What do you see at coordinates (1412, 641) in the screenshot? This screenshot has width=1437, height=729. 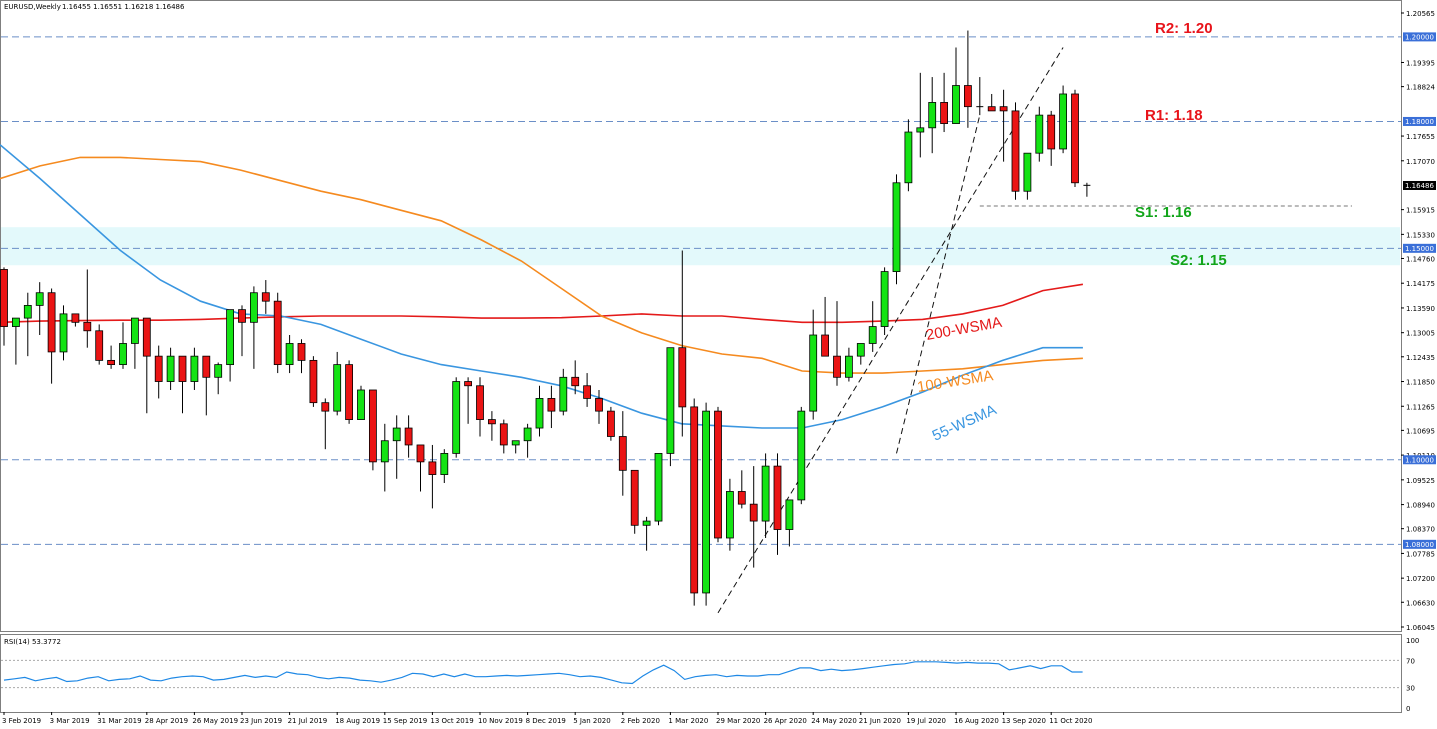 I see `rsi-tick-label: 100` at bounding box center [1412, 641].